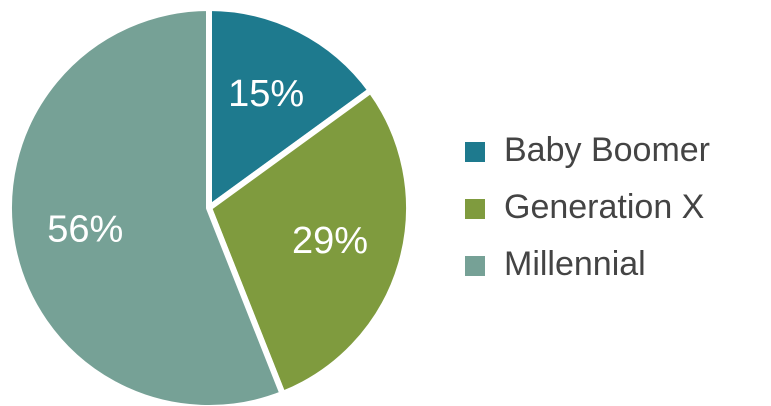 Image resolution: width=771 pixels, height=406 pixels. Describe the element at coordinates (85, 230) in the screenshot. I see `slice-label: 56%` at that location.